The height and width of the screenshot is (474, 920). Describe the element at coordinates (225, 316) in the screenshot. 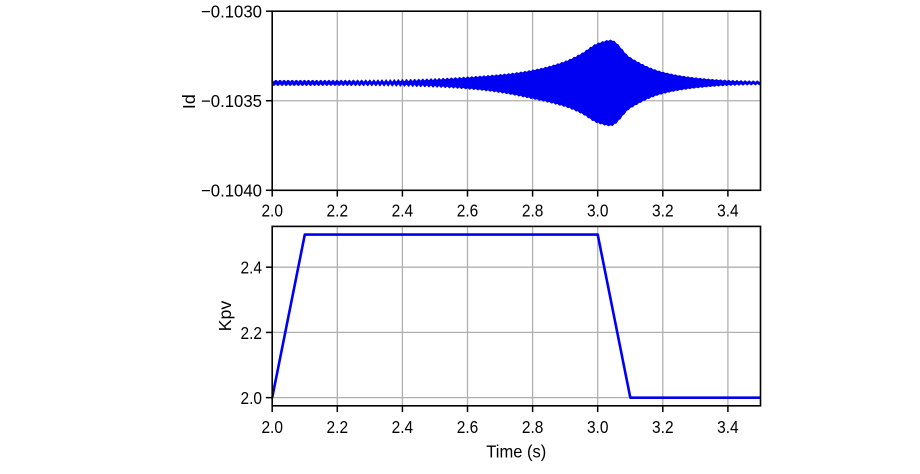

I see `svg-text: Kpv` at that location.